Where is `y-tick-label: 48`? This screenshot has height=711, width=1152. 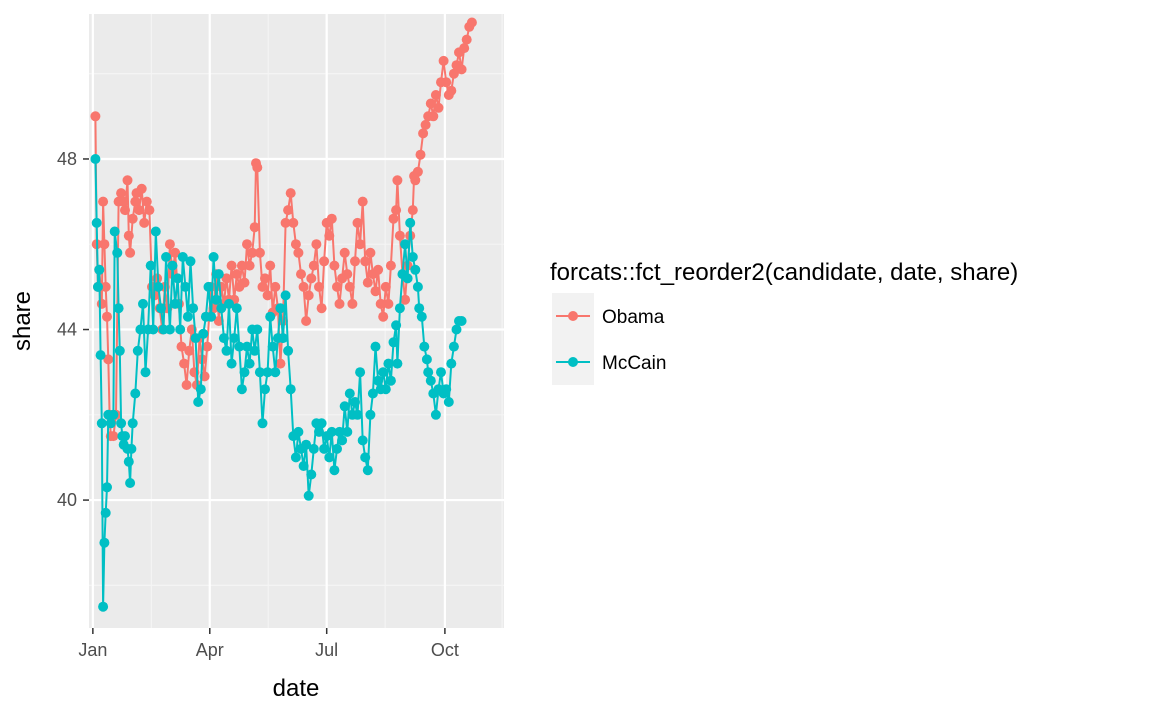 y-tick-label: 48 is located at coordinates (67, 159).